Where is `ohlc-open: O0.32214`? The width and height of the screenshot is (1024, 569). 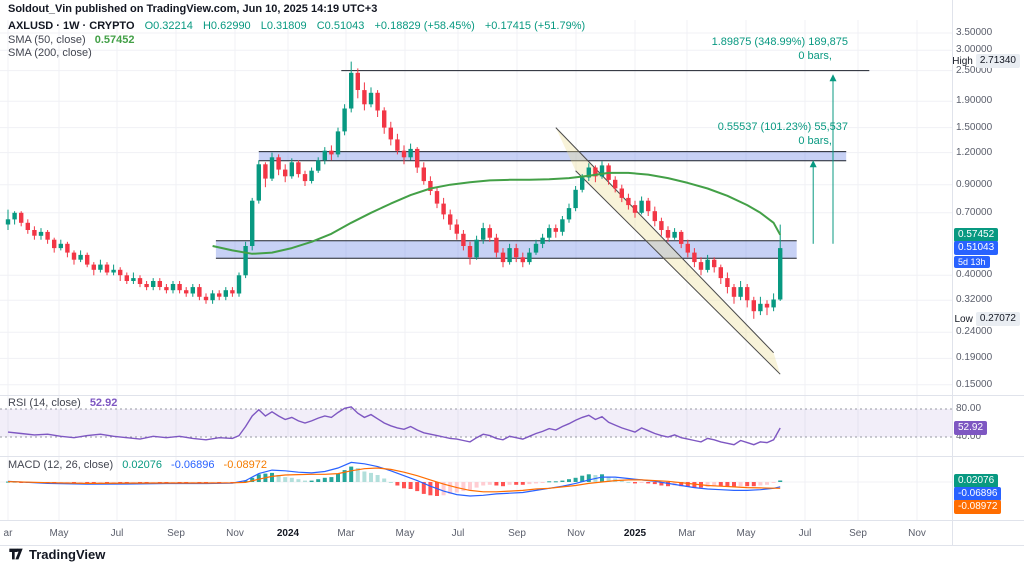
ohlc-open: O0.32214 is located at coordinates (168, 26).